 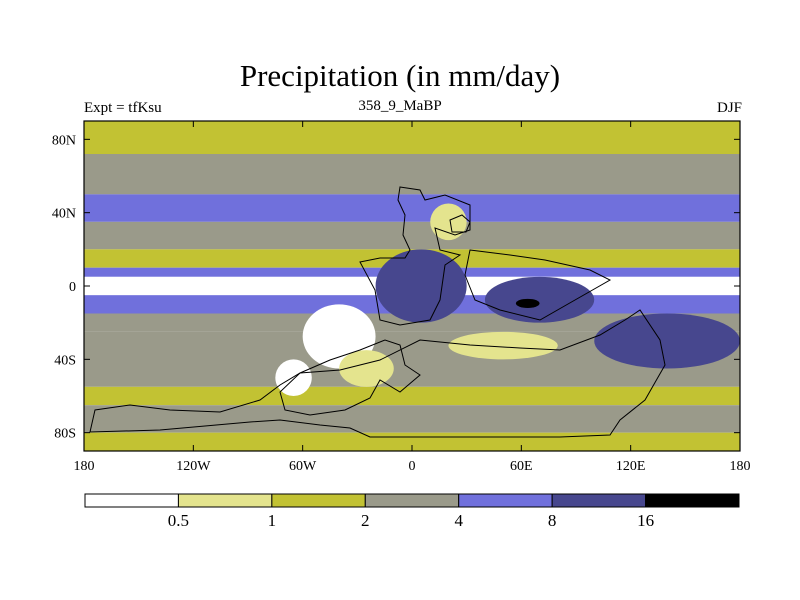 I want to click on coastline-africa-europe, so click(x=415, y=256).